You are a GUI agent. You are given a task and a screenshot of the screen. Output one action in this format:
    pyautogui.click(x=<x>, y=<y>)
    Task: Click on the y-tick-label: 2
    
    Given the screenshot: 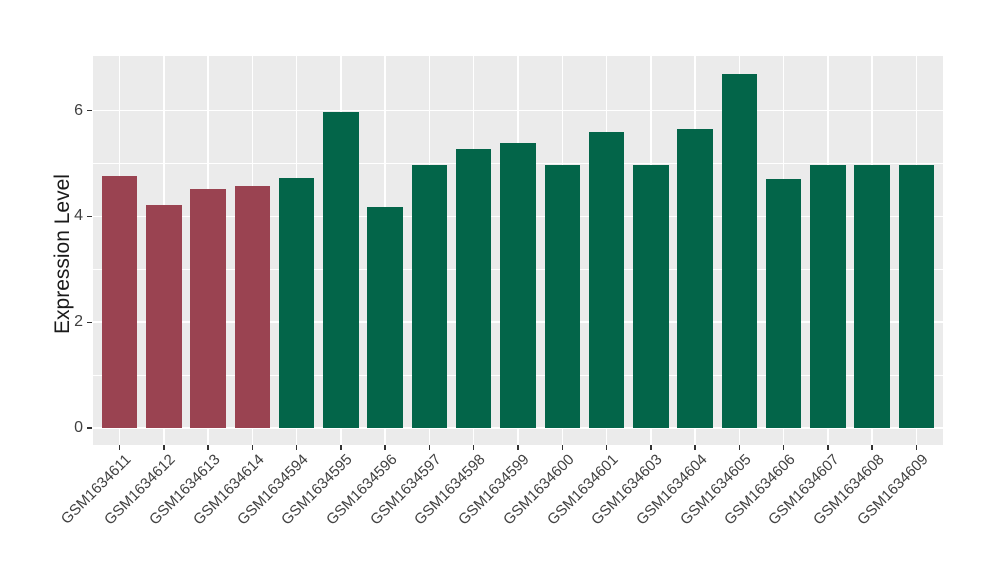 What is the action you would take?
    pyautogui.click(x=78, y=322)
    